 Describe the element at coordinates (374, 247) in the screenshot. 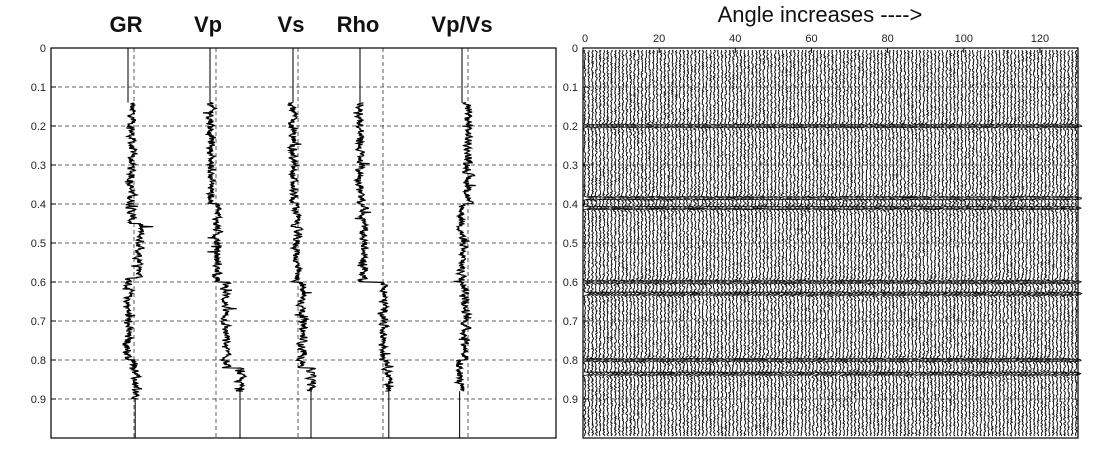

I see `log-curve-rho` at that location.